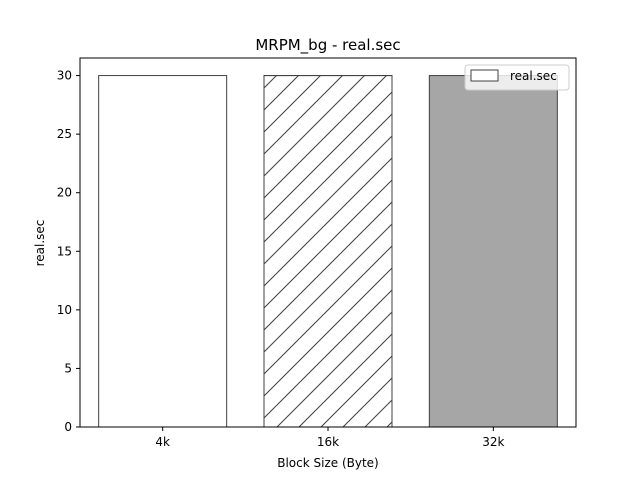 Image resolution: width=640 pixels, height=480 pixels. What do you see at coordinates (40, 243) in the screenshot?
I see `y-axis-label: real.sec` at bounding box center [40, 243].